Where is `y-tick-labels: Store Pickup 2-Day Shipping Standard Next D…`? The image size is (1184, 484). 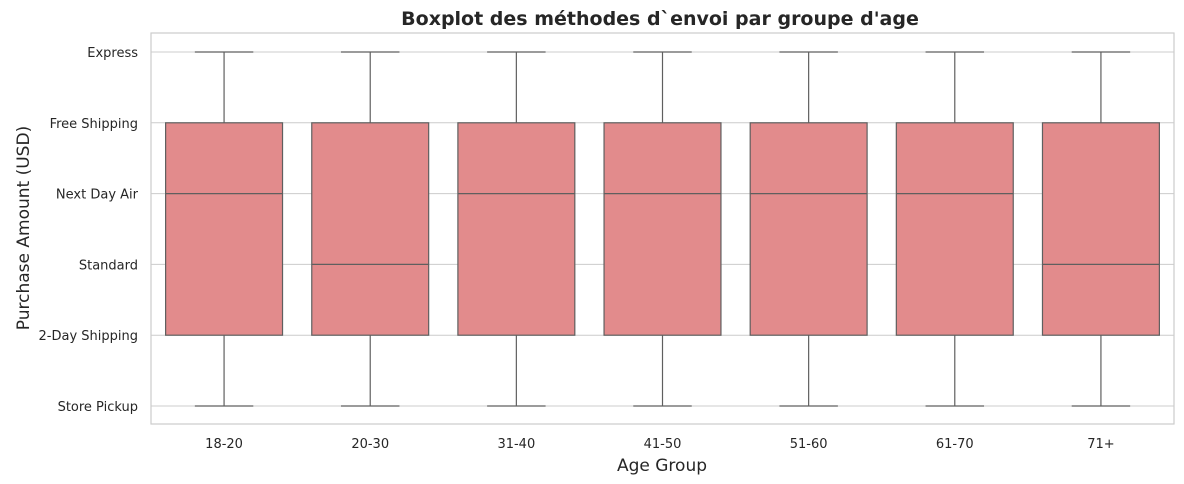 y-tick-labels: Store Pickup 2-Day Shipping Standard Next D… is located at coordinates (89, 230).